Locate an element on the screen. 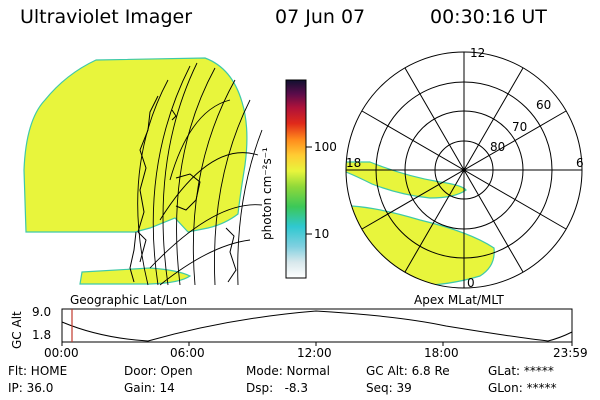 Image resolution: width=600 pixels, height=400 pixels. mlat-label-80: 80 is located at coordinates (498, 147).